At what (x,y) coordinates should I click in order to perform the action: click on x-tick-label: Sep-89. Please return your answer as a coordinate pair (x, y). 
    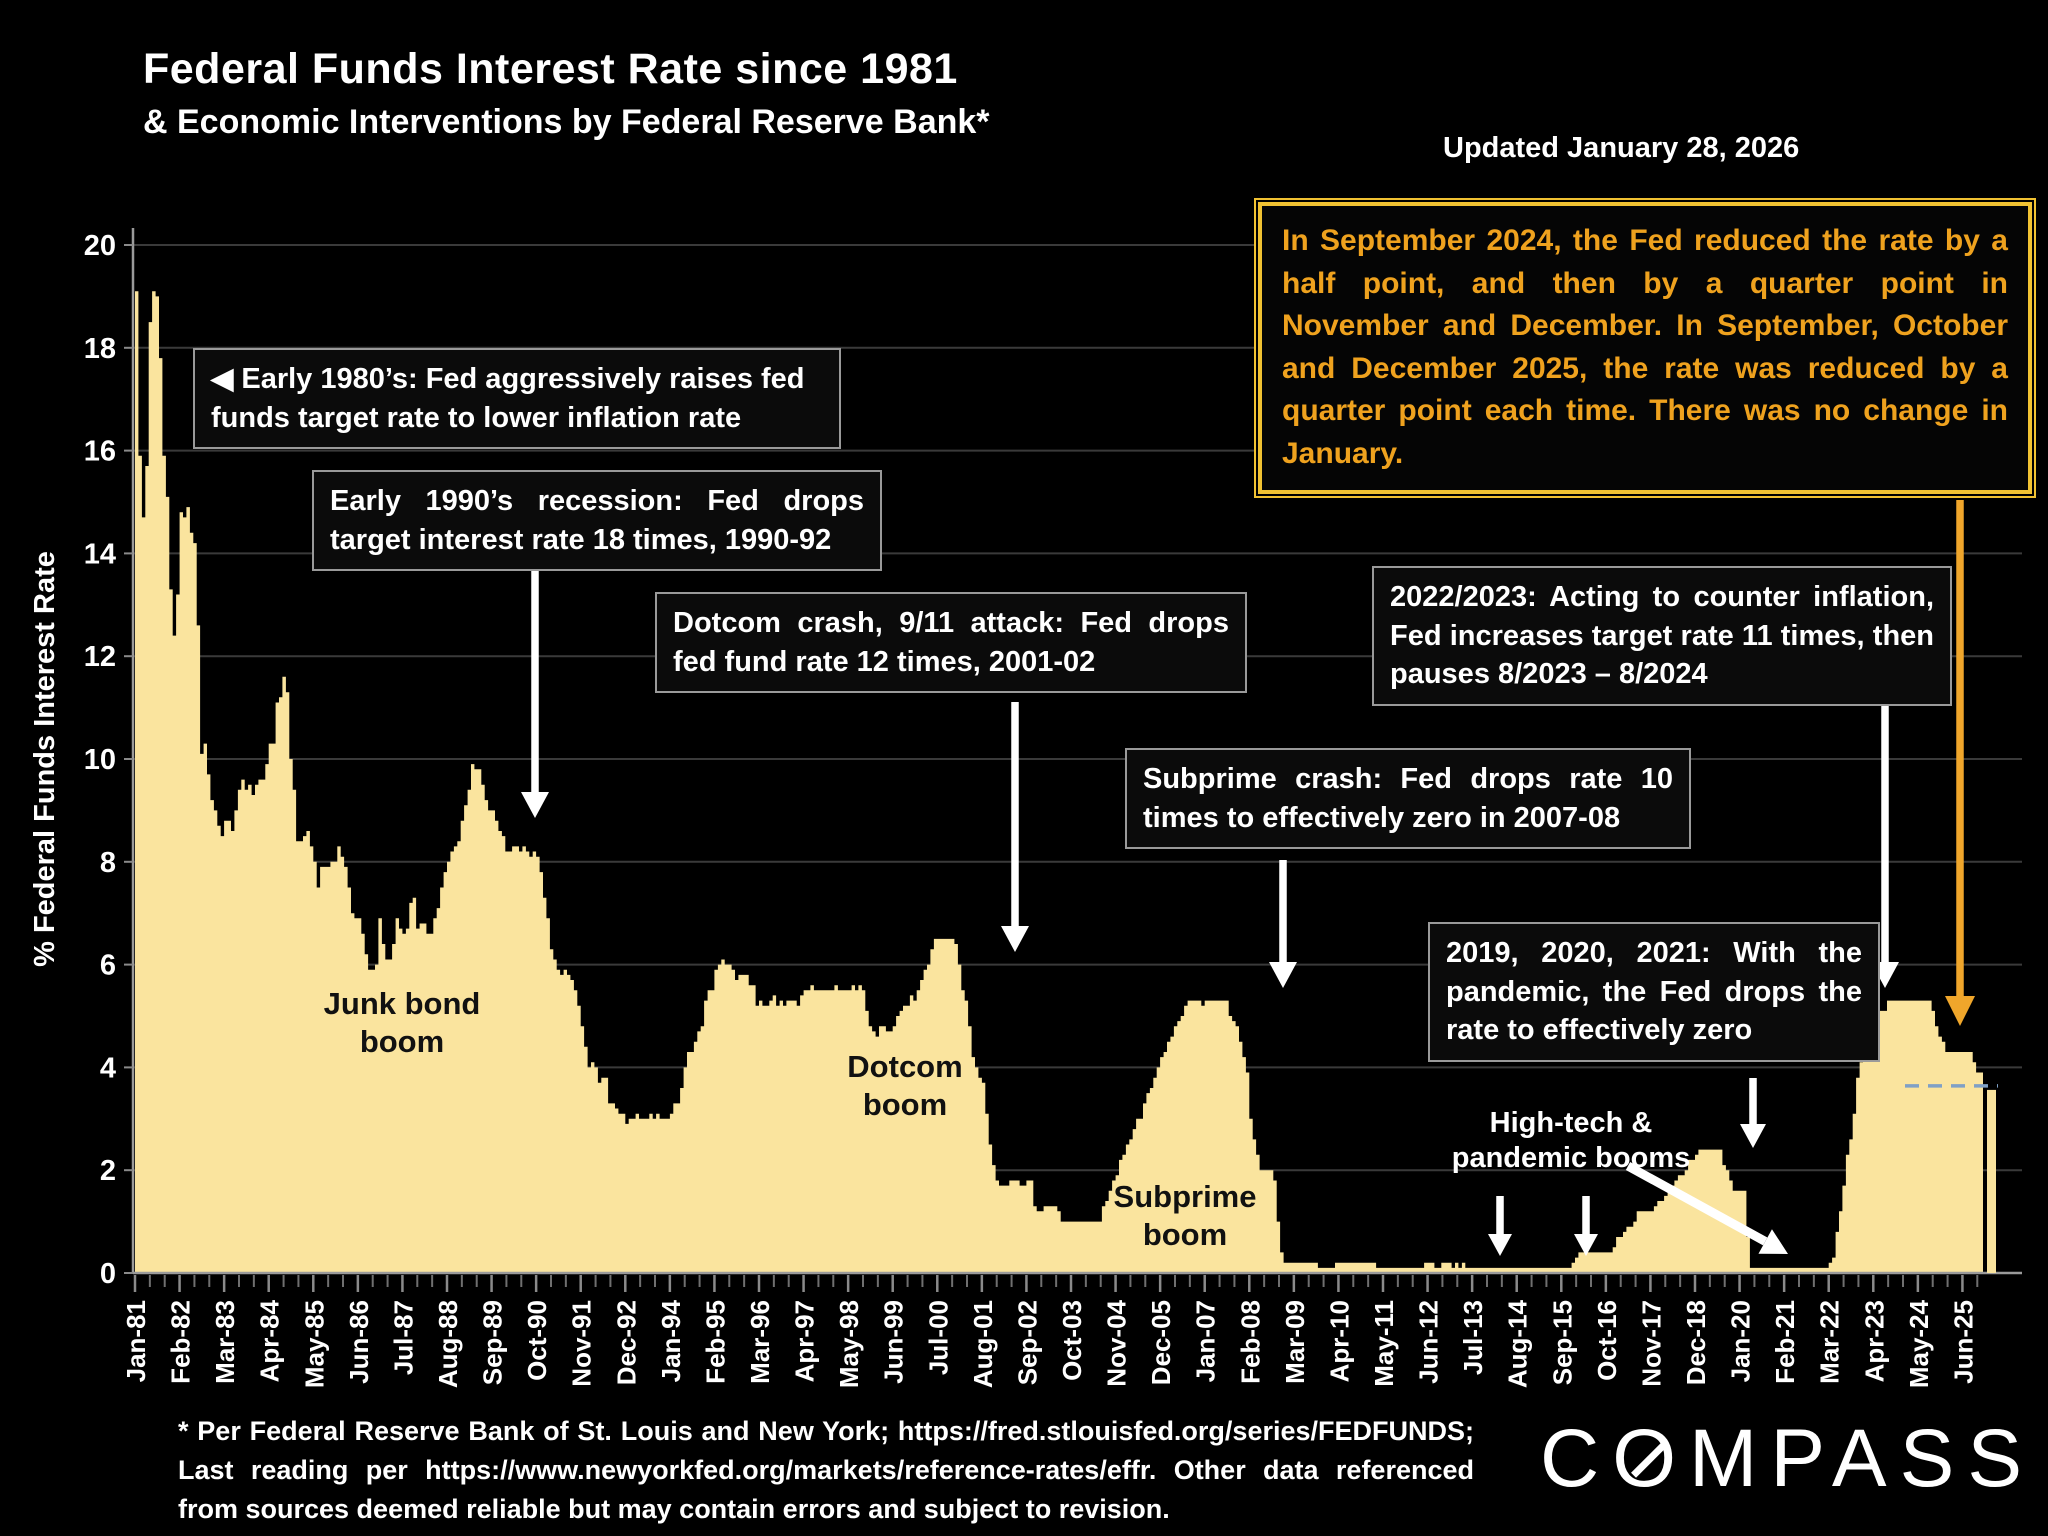
    Looking at the image, I should click on (493, 1342).